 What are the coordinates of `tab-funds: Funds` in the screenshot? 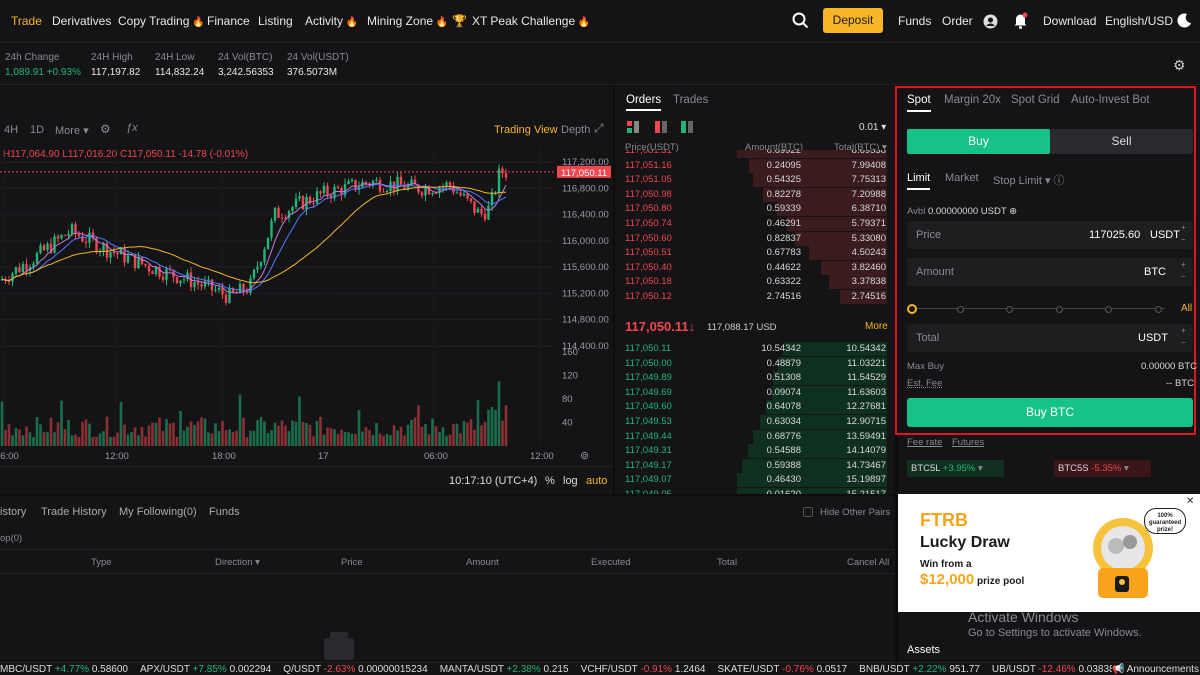 It's located at (224, 512).